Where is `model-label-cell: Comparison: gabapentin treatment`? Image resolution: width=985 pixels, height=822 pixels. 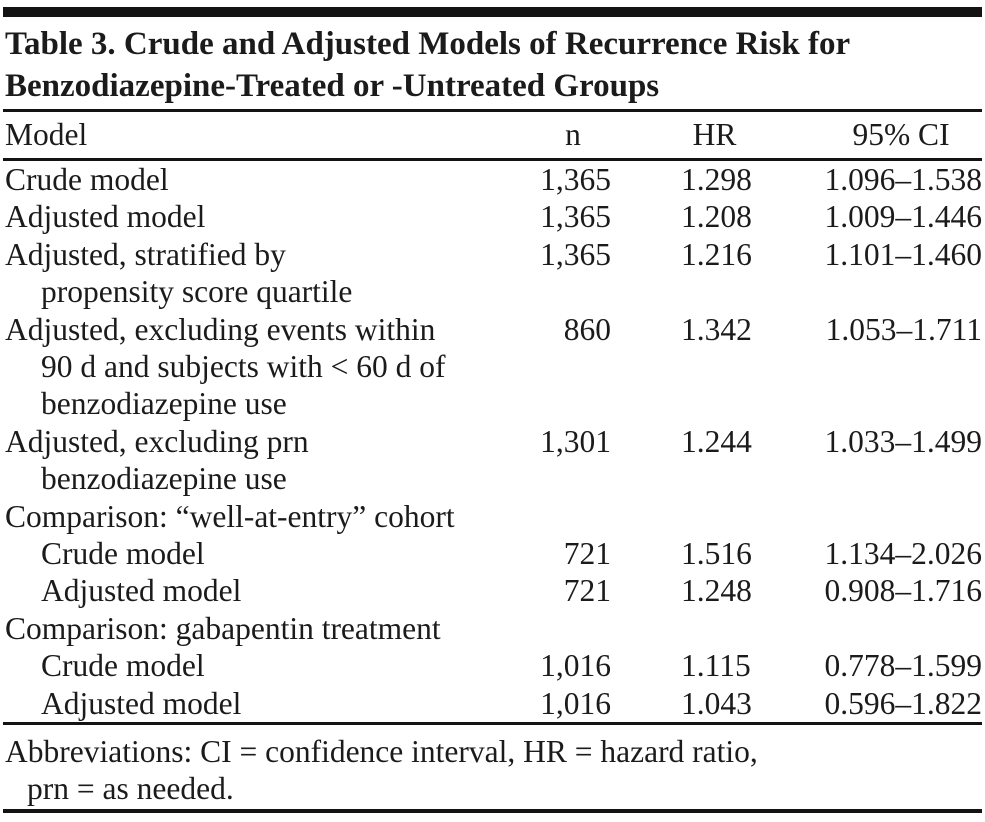
model-label-cell: Comparison: gabapentin treatment is located at coordinates (267, 628).